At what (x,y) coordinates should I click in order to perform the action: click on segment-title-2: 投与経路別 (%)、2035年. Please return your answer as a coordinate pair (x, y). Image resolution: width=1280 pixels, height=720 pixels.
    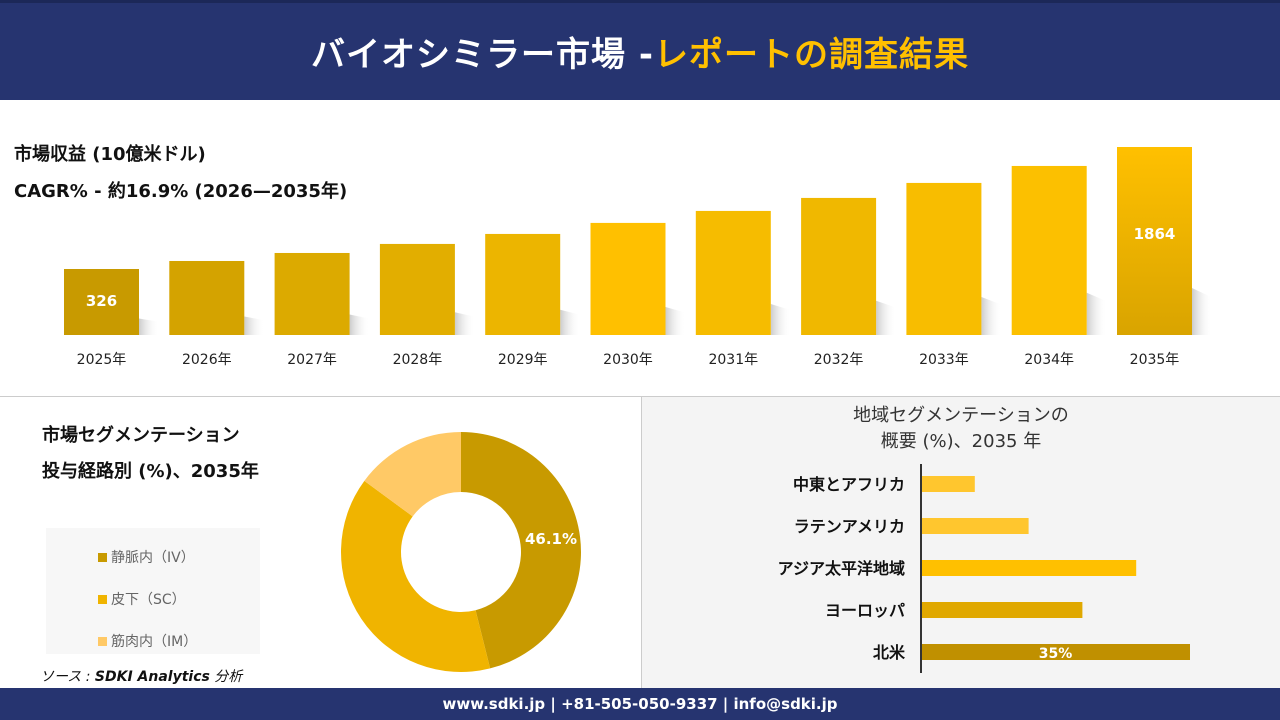
    Looking at the image, I should click on (150, 471).